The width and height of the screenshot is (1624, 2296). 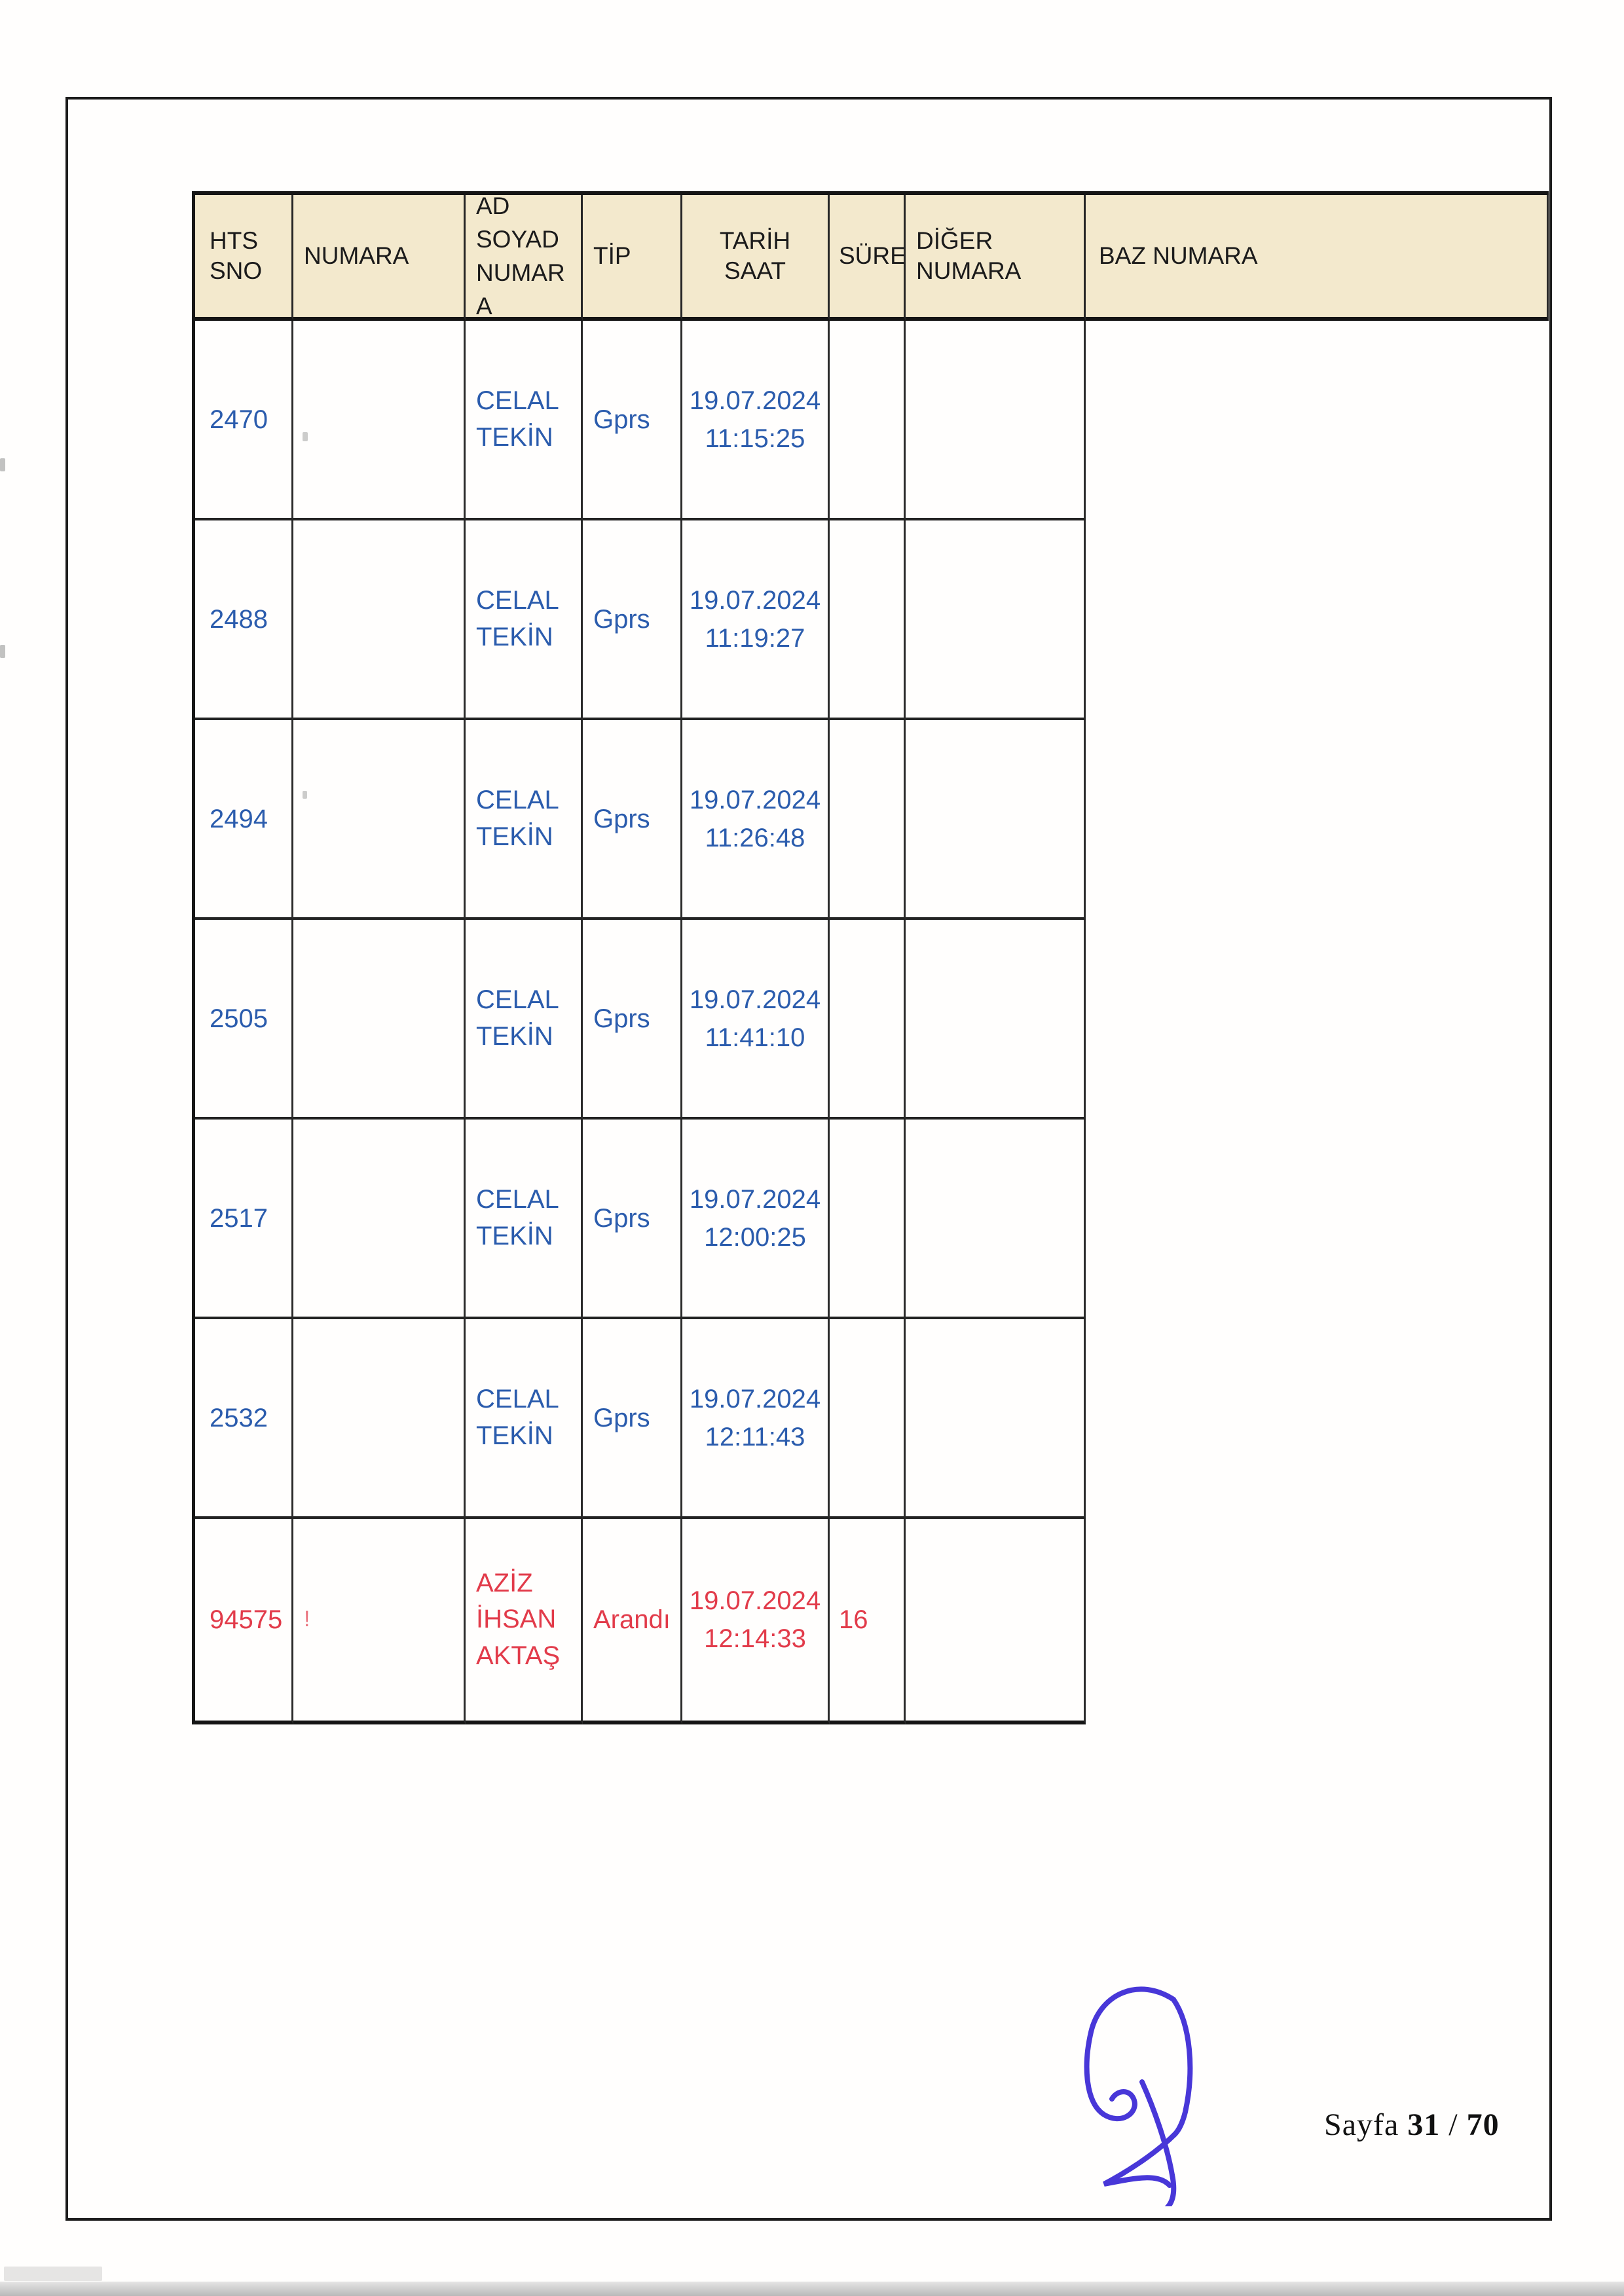 I want to click on header-sure: SÜRE, so click(x=868, y=258).